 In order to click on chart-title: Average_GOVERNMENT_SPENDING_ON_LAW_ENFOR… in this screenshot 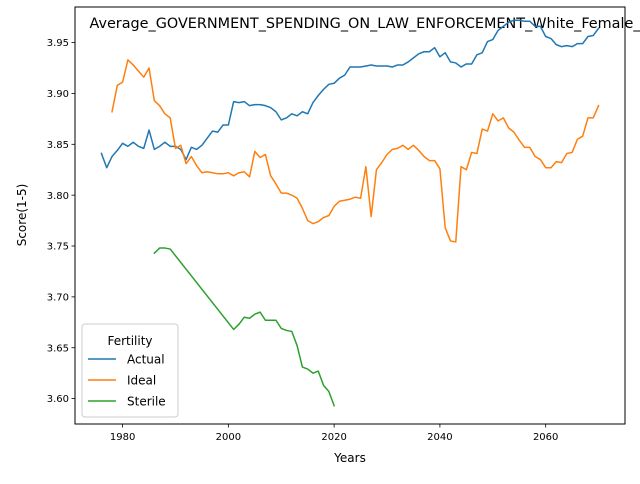, I will do `click(364, 24)`.